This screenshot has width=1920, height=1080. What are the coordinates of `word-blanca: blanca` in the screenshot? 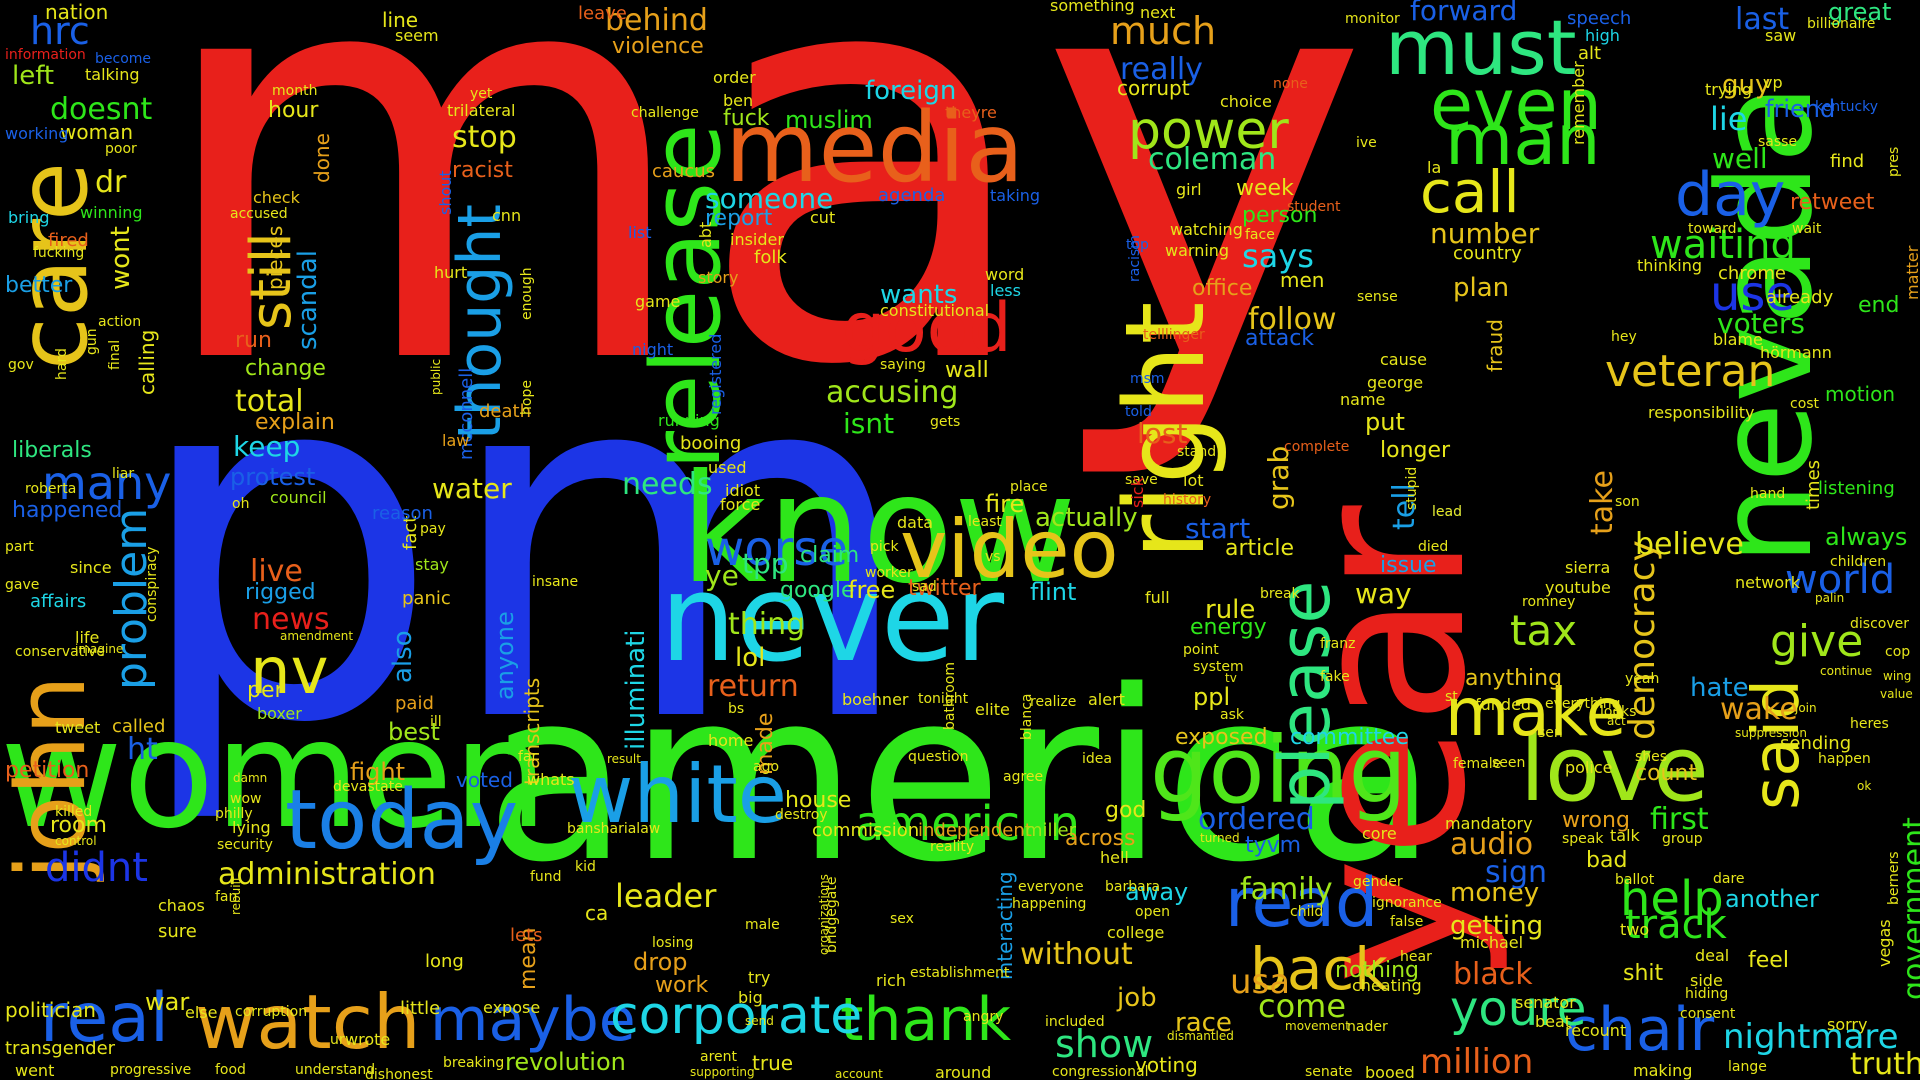 It's located at (1027, 716).